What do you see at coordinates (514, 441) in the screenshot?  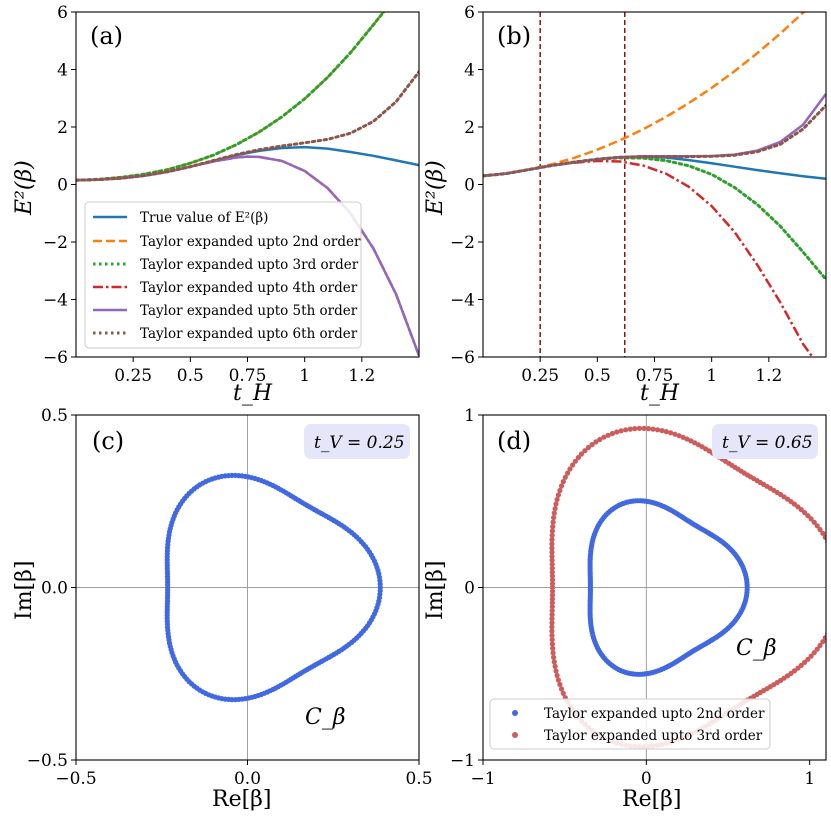 I see `panel-d-tag: (d)` at bounding box center [514, 441].